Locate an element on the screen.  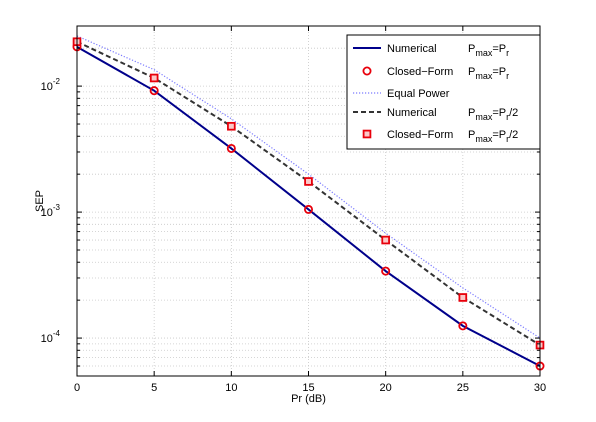
x-tick-label: 5 is located at coordinates (154, 388).